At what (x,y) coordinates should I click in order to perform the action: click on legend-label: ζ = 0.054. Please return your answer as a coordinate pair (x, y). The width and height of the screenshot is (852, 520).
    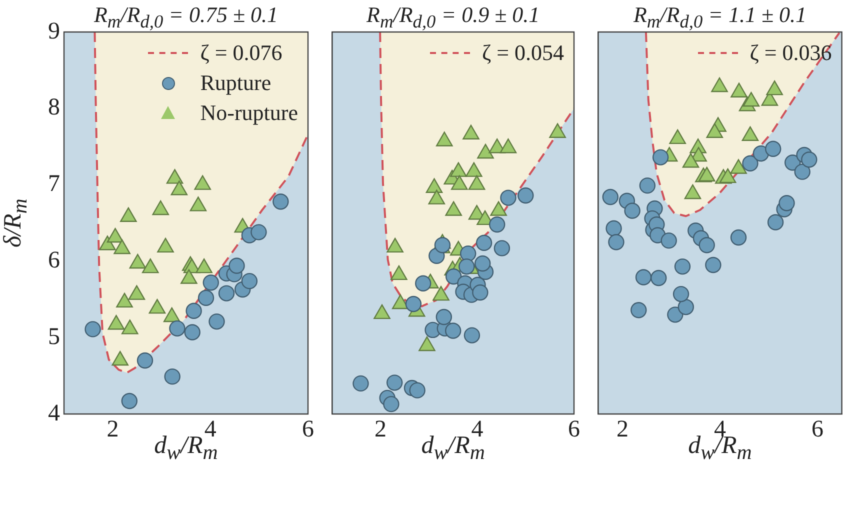
    Looking at the image, I should click on (523, 53).